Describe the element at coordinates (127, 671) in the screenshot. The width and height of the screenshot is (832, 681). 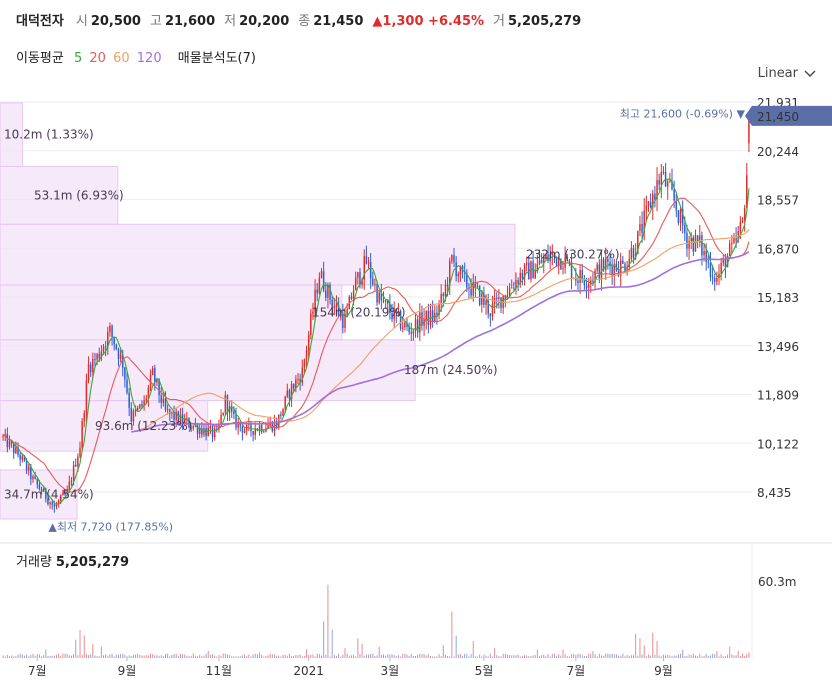
I see `x-axis-tick: 9월` at that location.